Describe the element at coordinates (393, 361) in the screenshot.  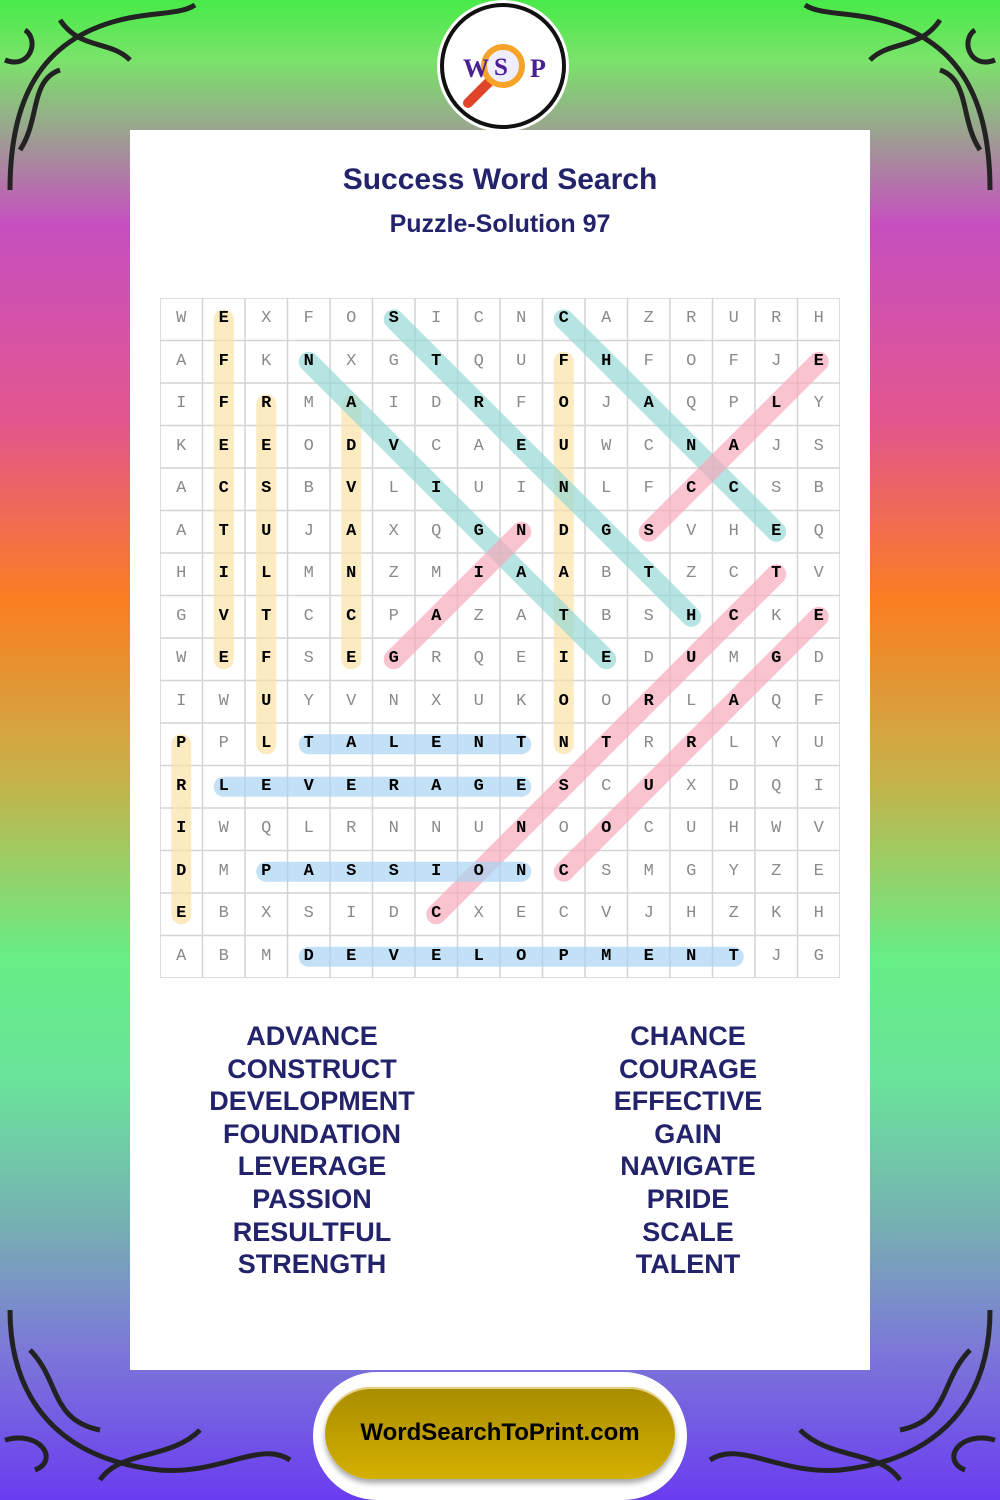
I see `grid-cell: G` at that location.